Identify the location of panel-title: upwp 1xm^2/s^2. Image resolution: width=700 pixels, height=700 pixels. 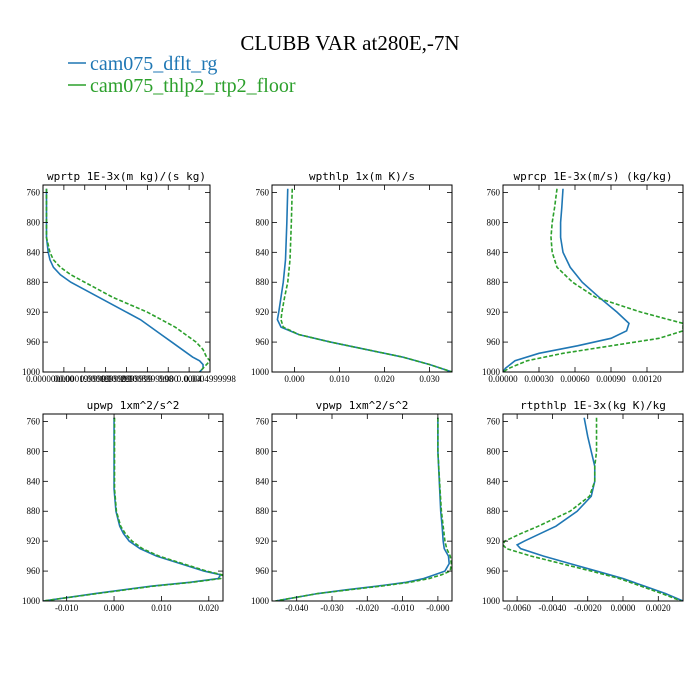
(133, 405).